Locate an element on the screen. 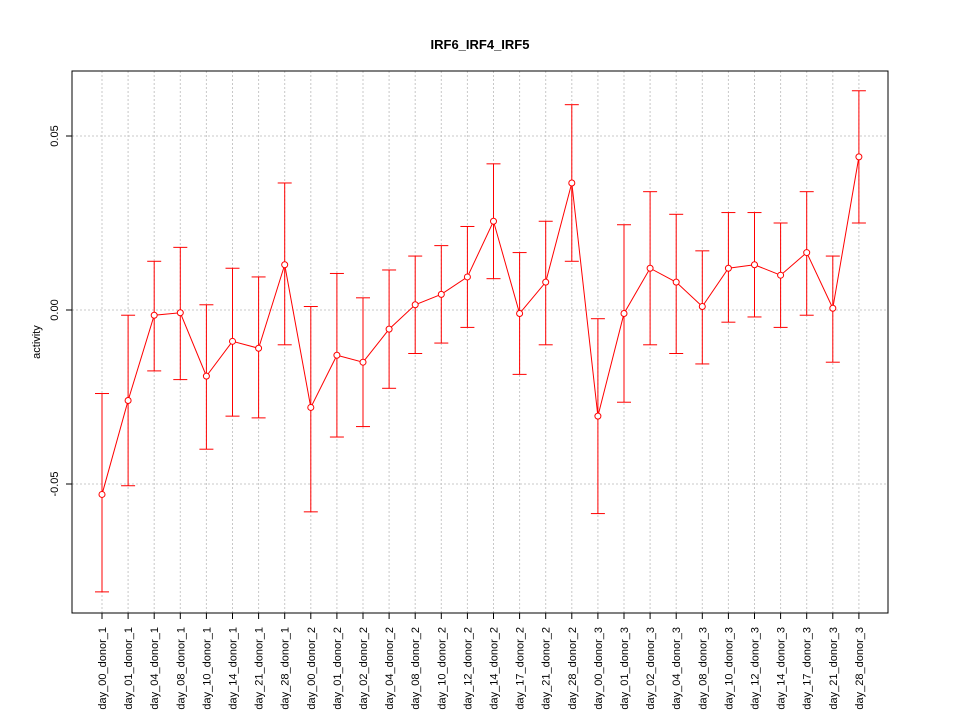 The width and height of the screenshot is (960, 720). x-tick-label: day_01_donor_1 is located at coordinates (129, 668).